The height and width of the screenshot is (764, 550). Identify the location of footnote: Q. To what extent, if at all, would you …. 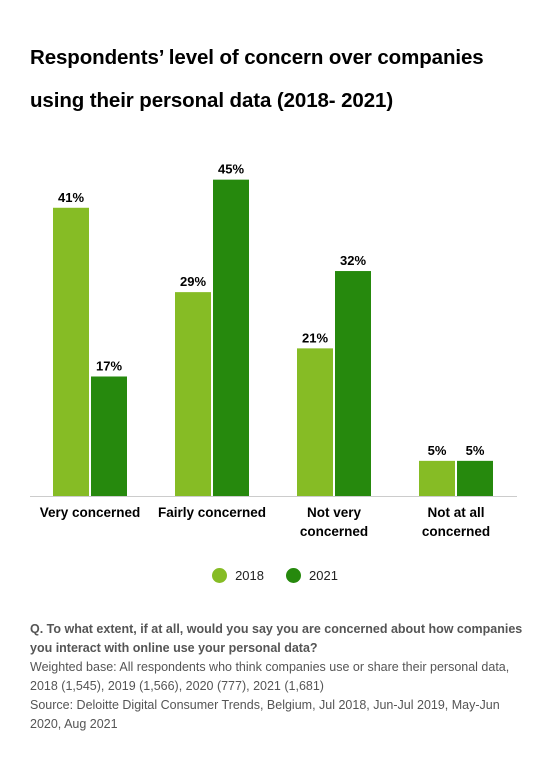
(277, 677).